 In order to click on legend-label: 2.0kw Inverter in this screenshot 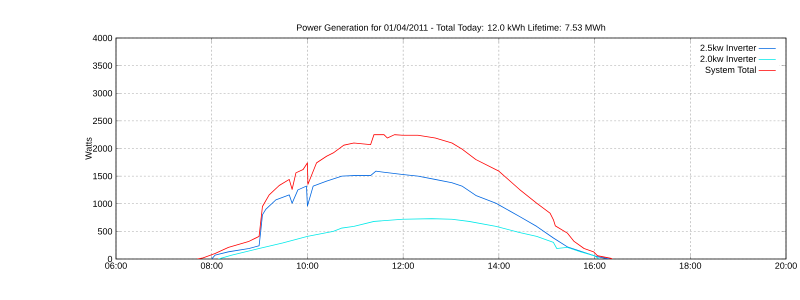, I will do `click(728, 58)`.